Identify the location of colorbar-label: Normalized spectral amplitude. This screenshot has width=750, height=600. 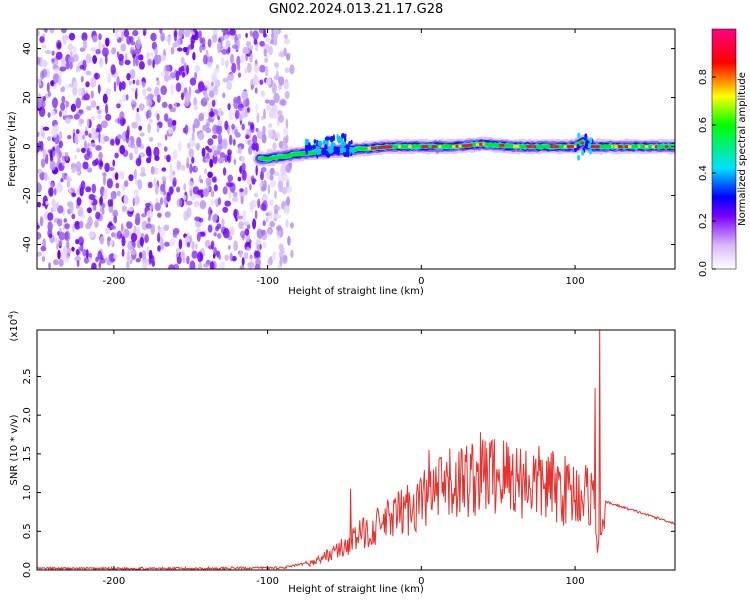
(742, 149).